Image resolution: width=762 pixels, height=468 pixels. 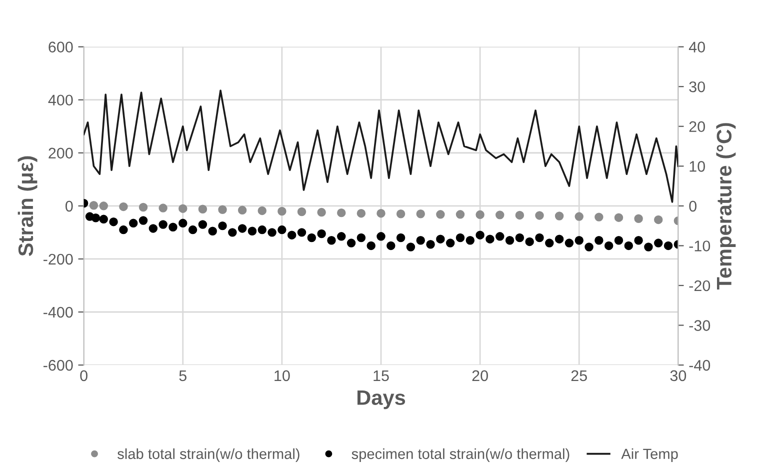 I want to click on x-axis-title: Days, so click(x=381, y=400).